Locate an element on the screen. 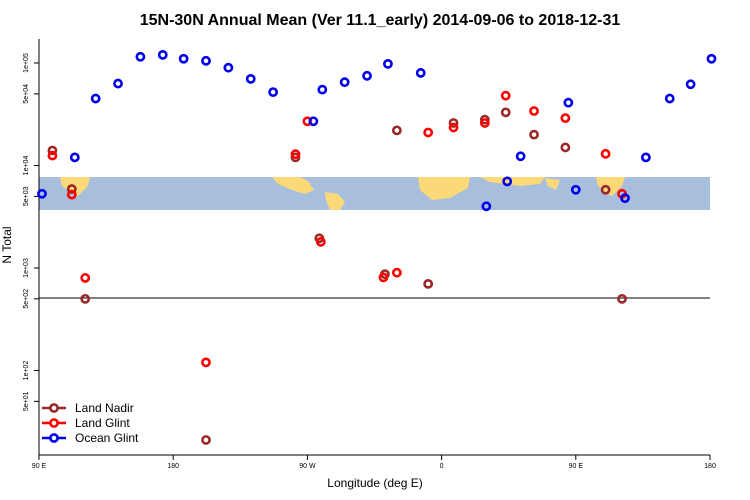 This screenshot has width=750, height=500. map-strip is located at coordinates (374, 193).